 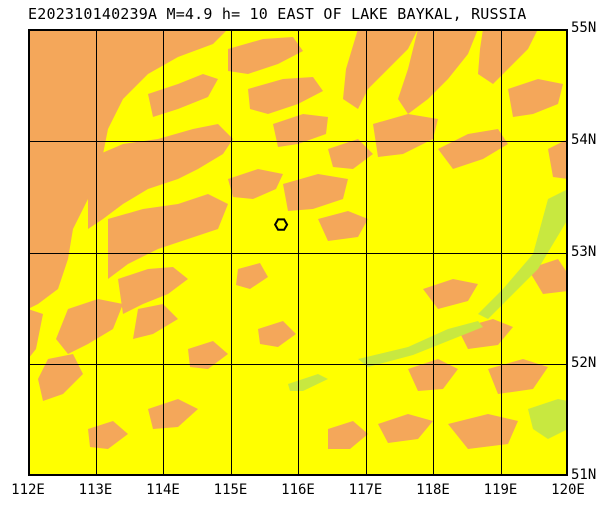 What do you see at coordinates (163, 490) in the screenshot?
I see `longitude-label: 114E` at bounding box center [163, 490].